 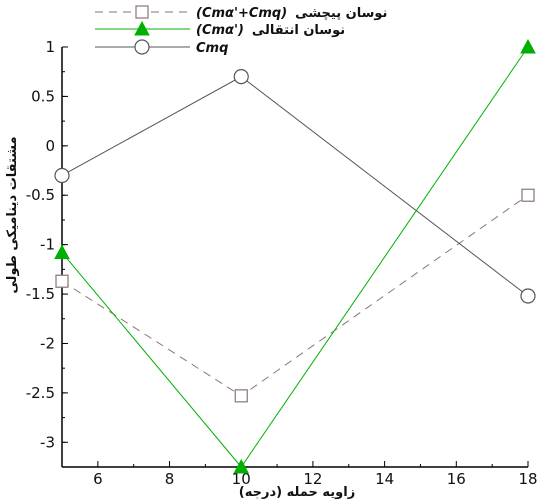 I want to click on y-tick-label: 0.5, so click(x=43, y=96).